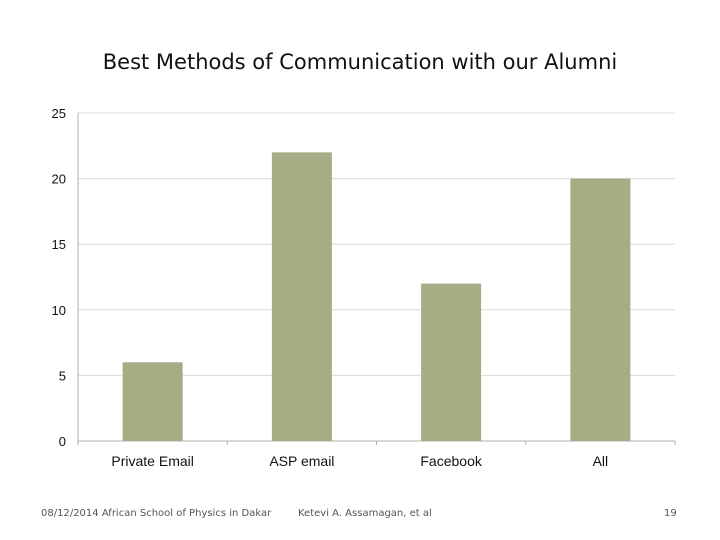 The image size is (720, 540). What do you see at coordinates (301, 297) in the screenshot?
I see `bar-asp-email` at bounding box center [301, 297].